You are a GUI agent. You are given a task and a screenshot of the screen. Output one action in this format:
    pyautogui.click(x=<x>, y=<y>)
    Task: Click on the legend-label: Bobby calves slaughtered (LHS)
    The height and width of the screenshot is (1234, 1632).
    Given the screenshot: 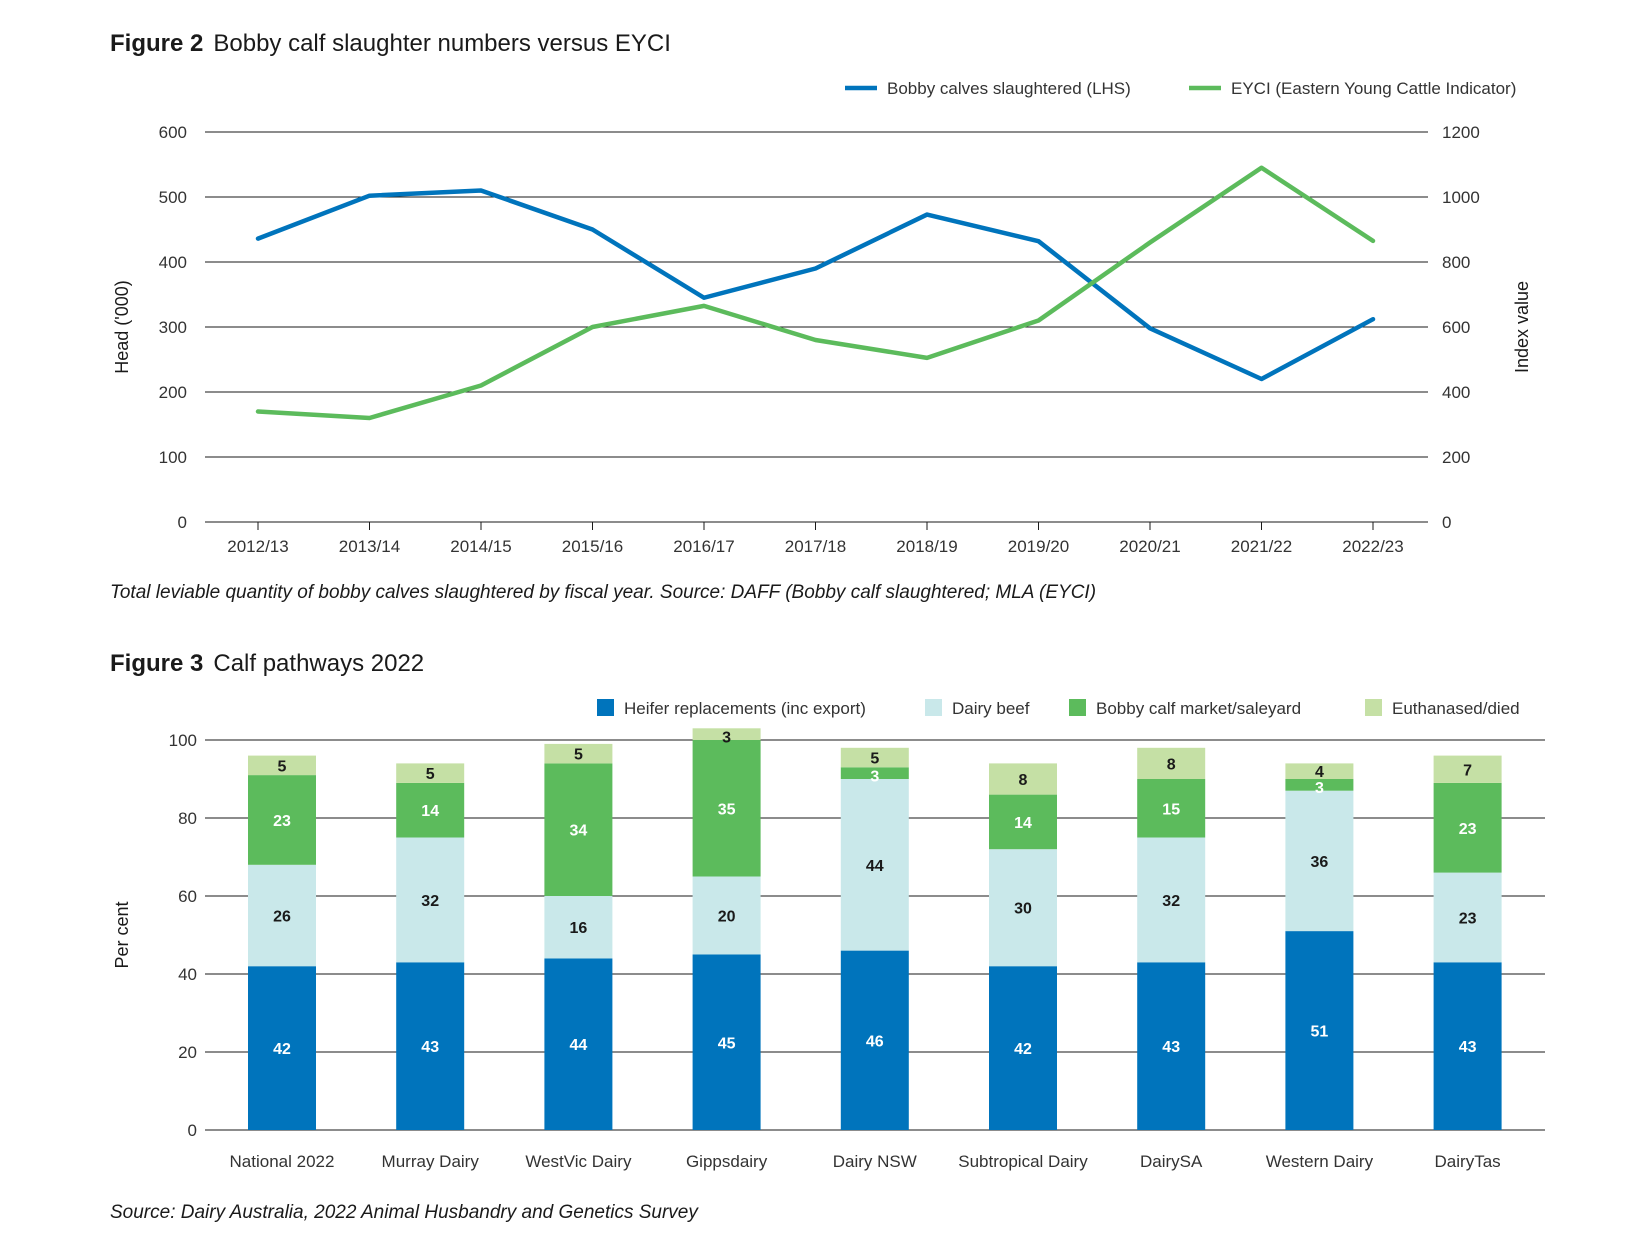 What is the action you would take?
    pyautogui.click(x=1009, y=88)
    